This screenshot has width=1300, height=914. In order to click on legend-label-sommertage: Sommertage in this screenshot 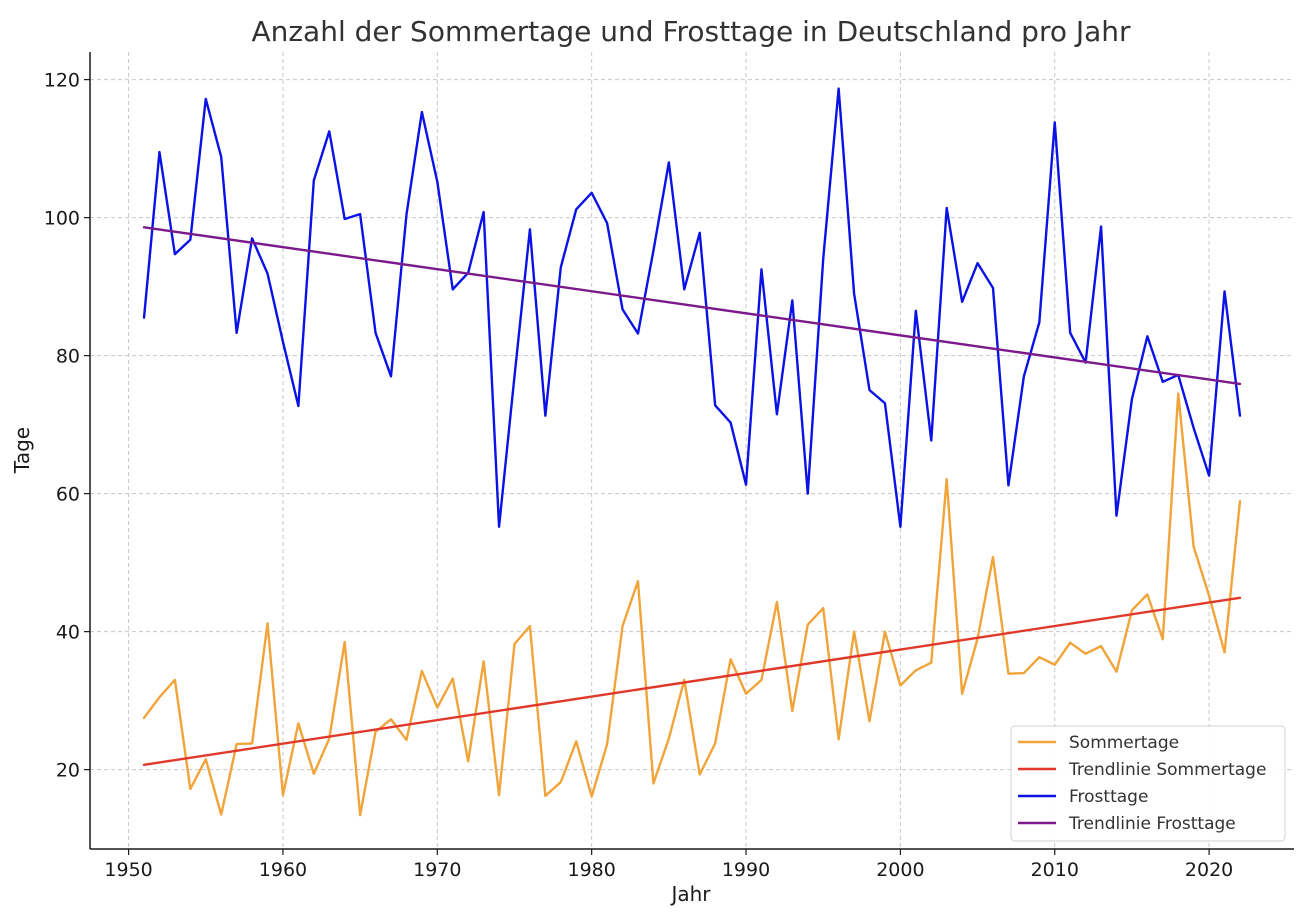, I will do `click(1124, 743)`.